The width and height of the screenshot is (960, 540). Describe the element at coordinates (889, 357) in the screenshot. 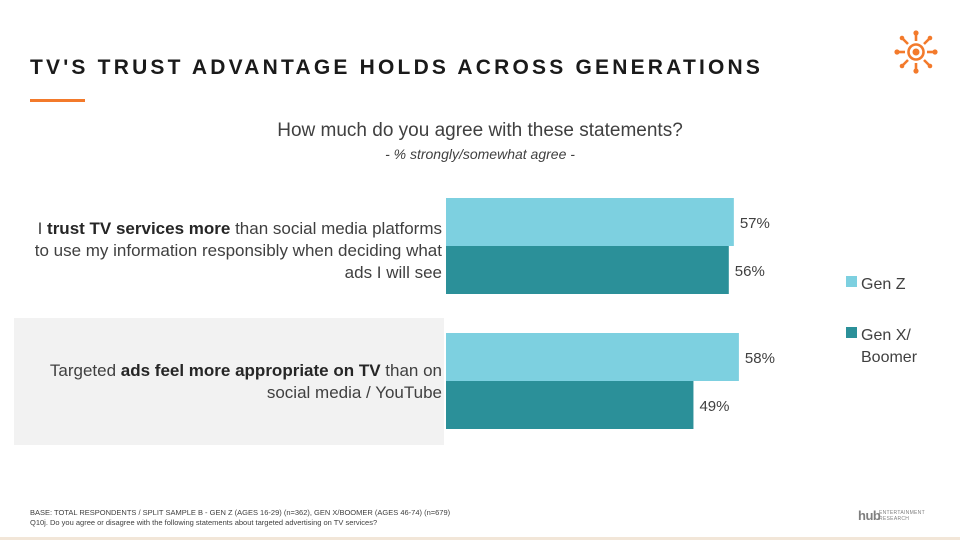

I see `legend-label-gen-x-boomer-line2: Boomer` at that location.